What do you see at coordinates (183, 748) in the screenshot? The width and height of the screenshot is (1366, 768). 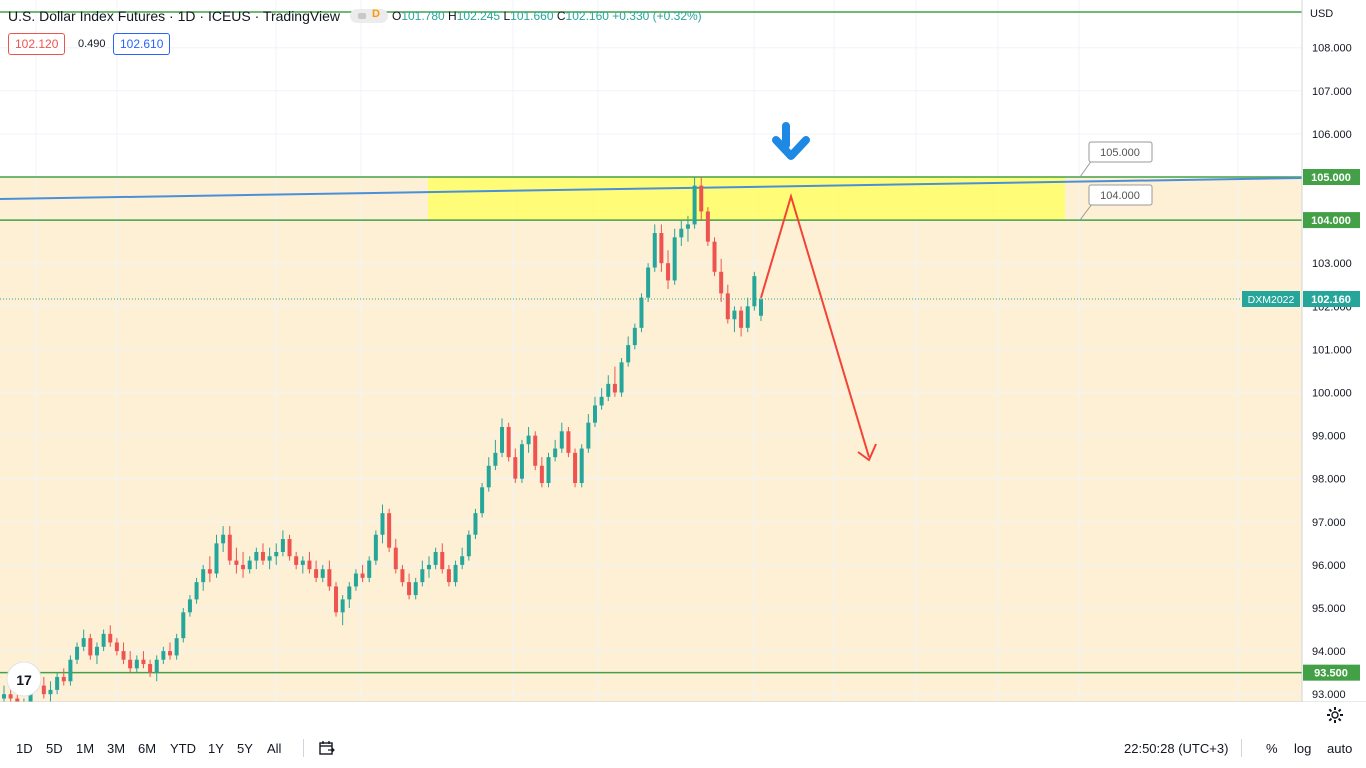 I see `range-ytd: YTD` at bounding box center [183, 748].